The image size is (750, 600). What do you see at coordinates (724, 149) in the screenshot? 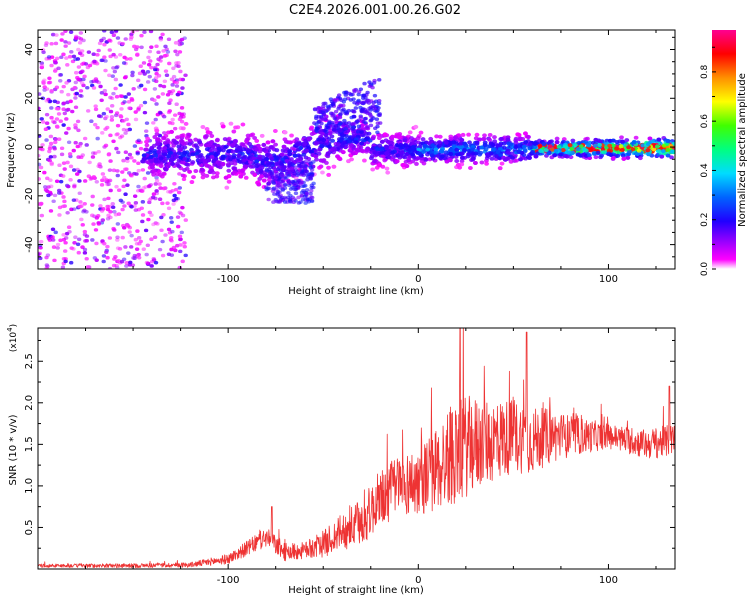
I see `colorbar-gradient` at bounding box center [724, 149].